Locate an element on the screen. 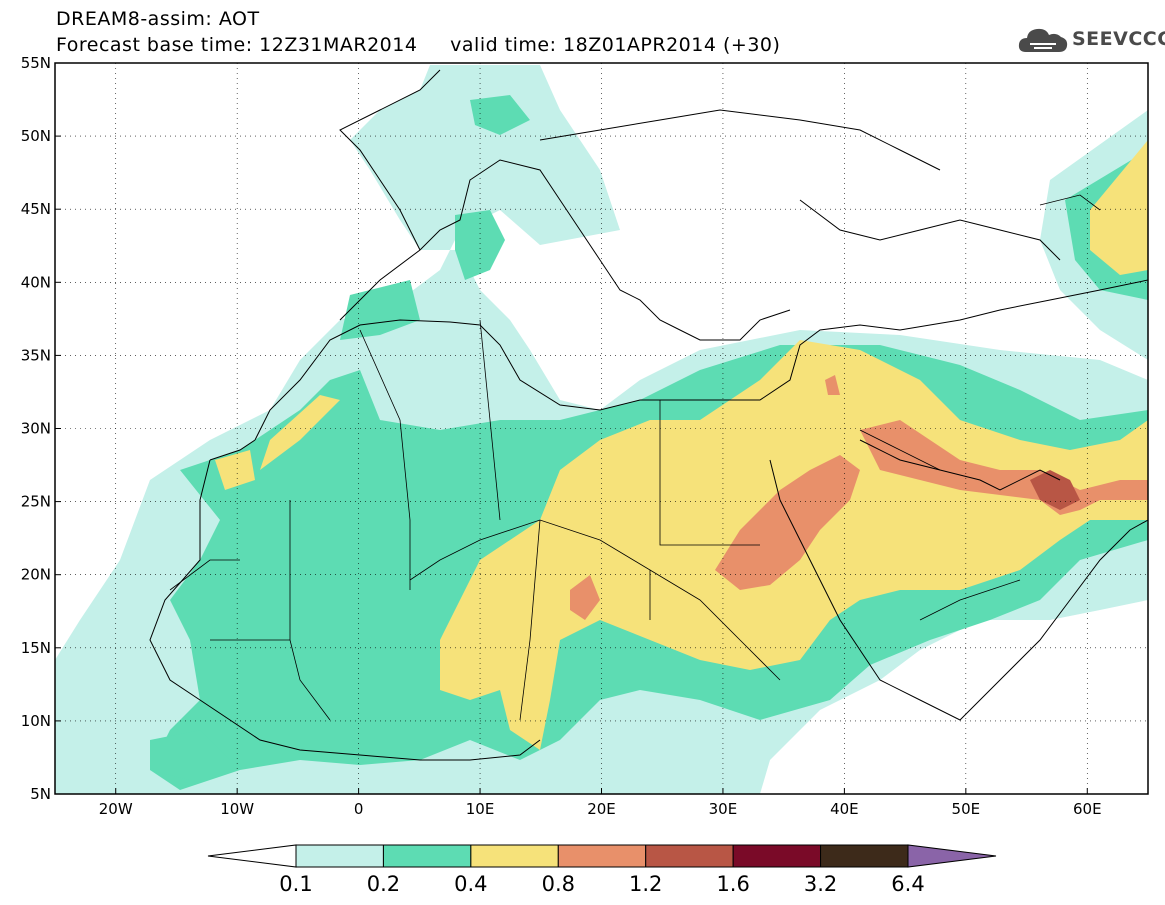 This screenshot has width=1165, height=905. lon-tick-label: 60E is located at coordinates (1087, 809).